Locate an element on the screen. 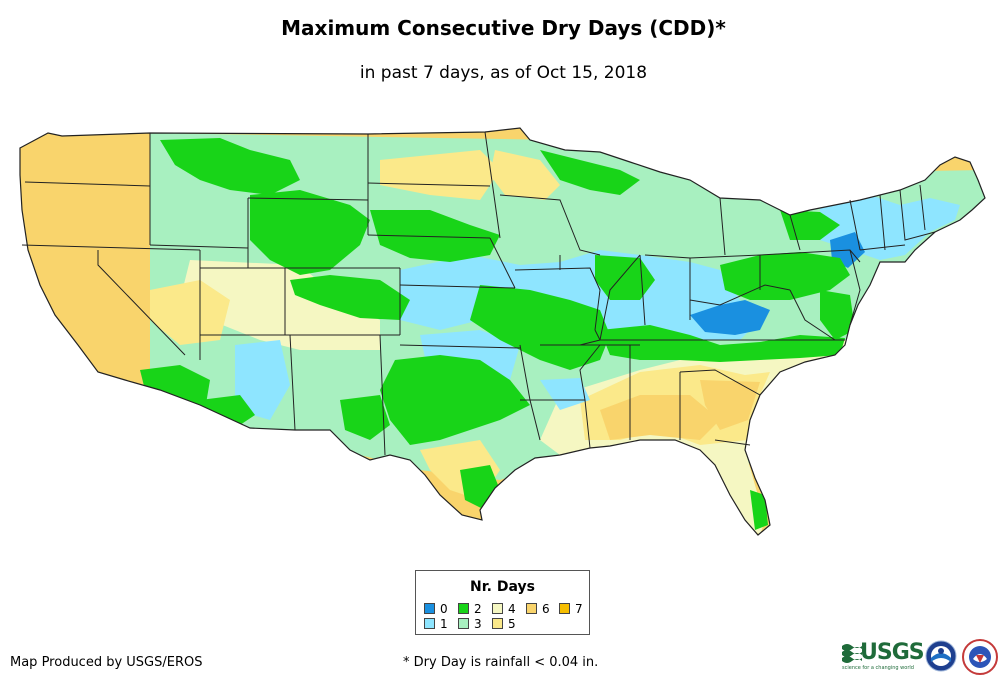 This screenshot has height=691, width=1007. legend-item-0: 0 is located at coordinates (436, 609).